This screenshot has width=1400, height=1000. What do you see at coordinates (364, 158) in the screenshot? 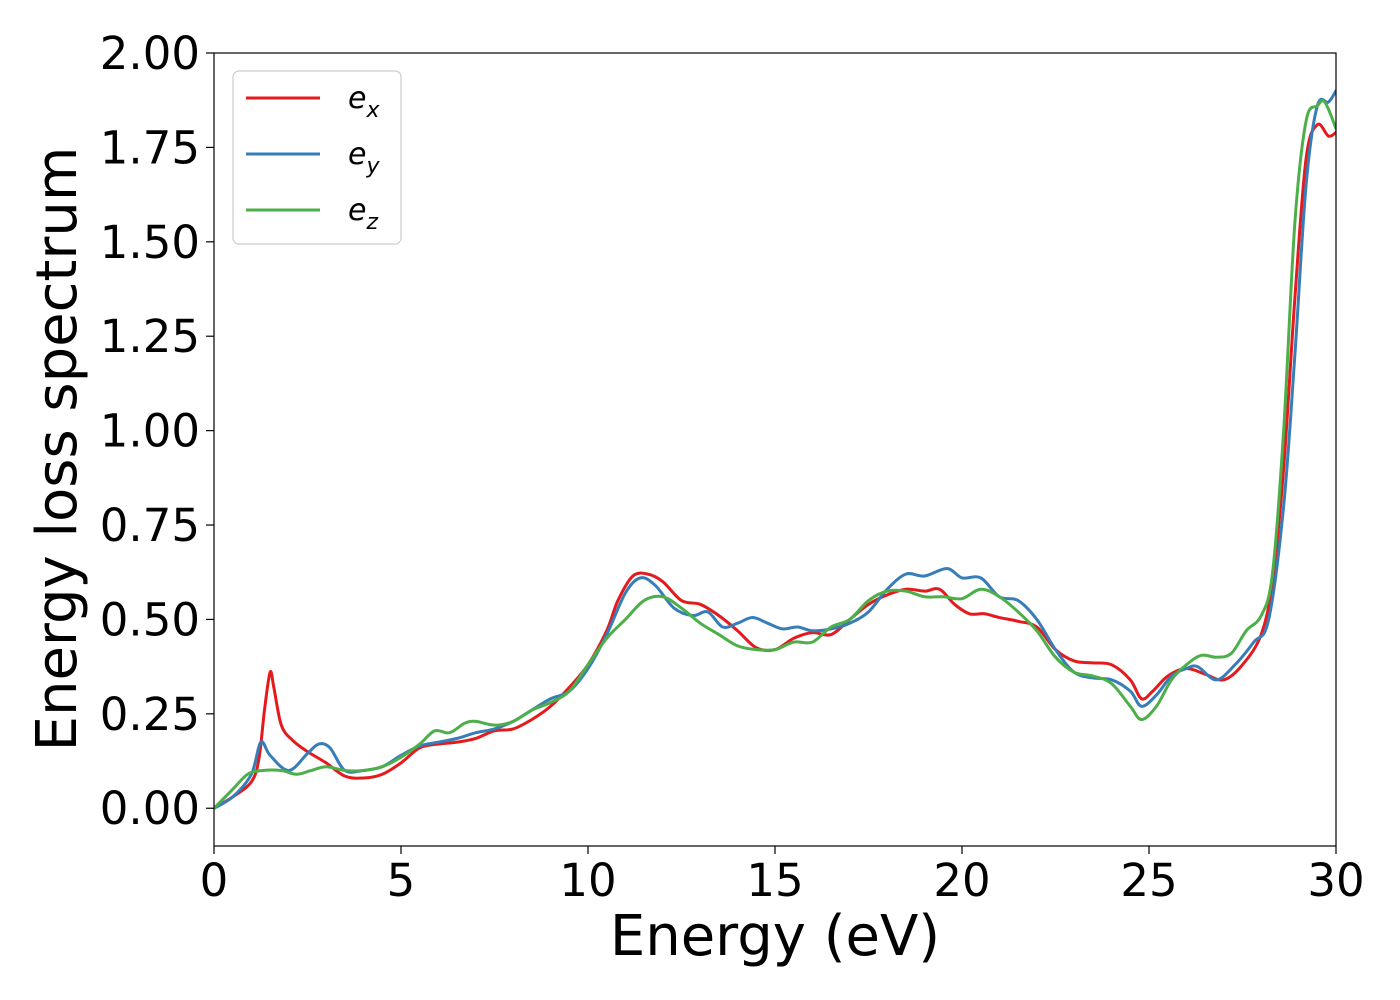
I see `legend-label-e-y: ey` at bounding box center [364, 158].